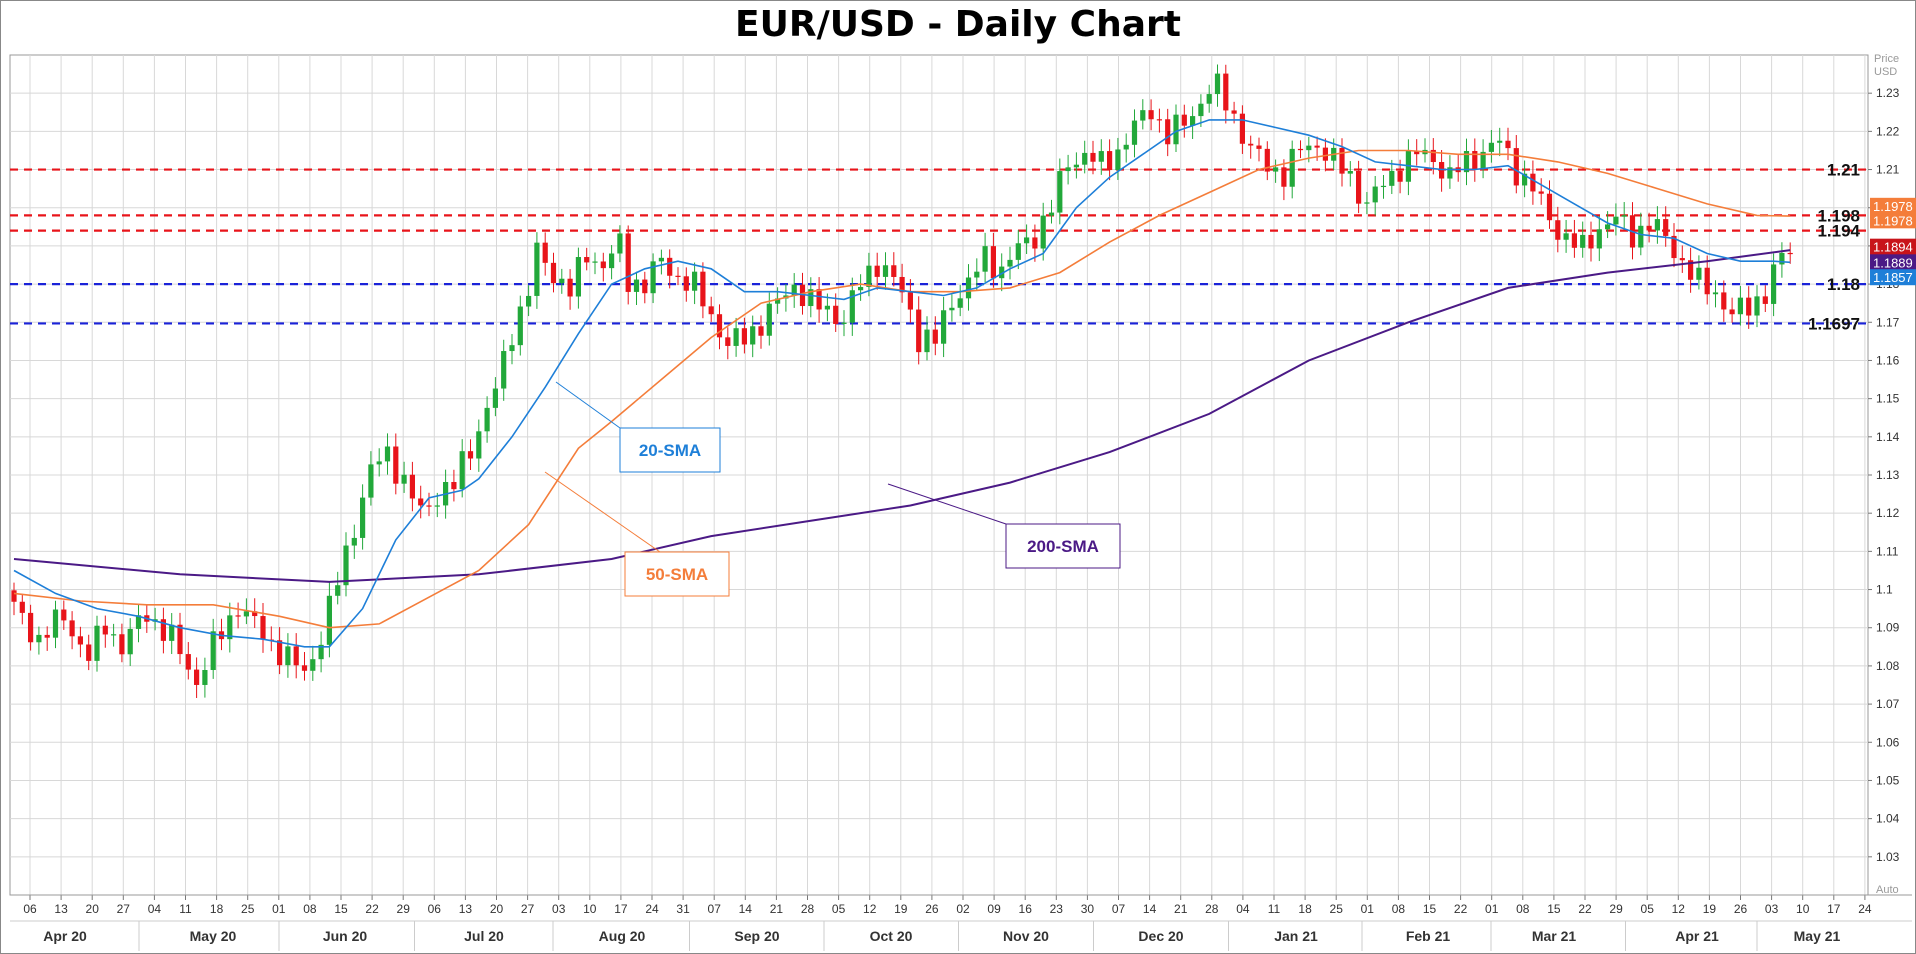 The height and width of the screenshot is (954, 1916). I want to click on y-tick-label: 1.05, so click(1888, 780).